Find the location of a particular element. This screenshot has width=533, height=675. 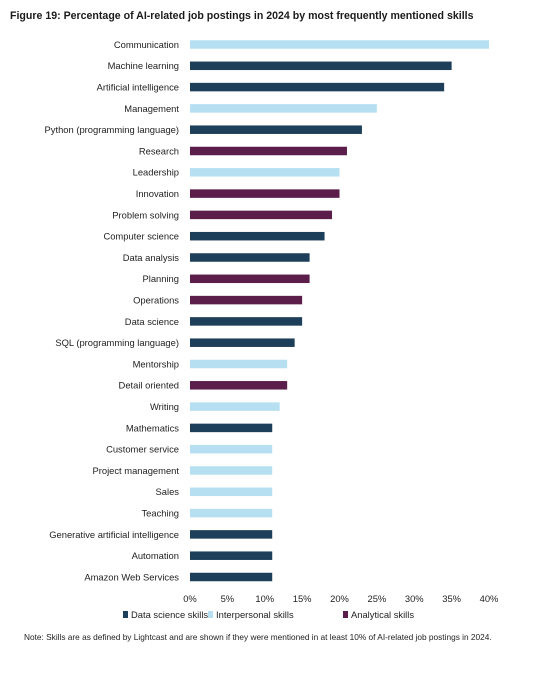

bar-artificial-intelligence is located at coordinates (317, 87).